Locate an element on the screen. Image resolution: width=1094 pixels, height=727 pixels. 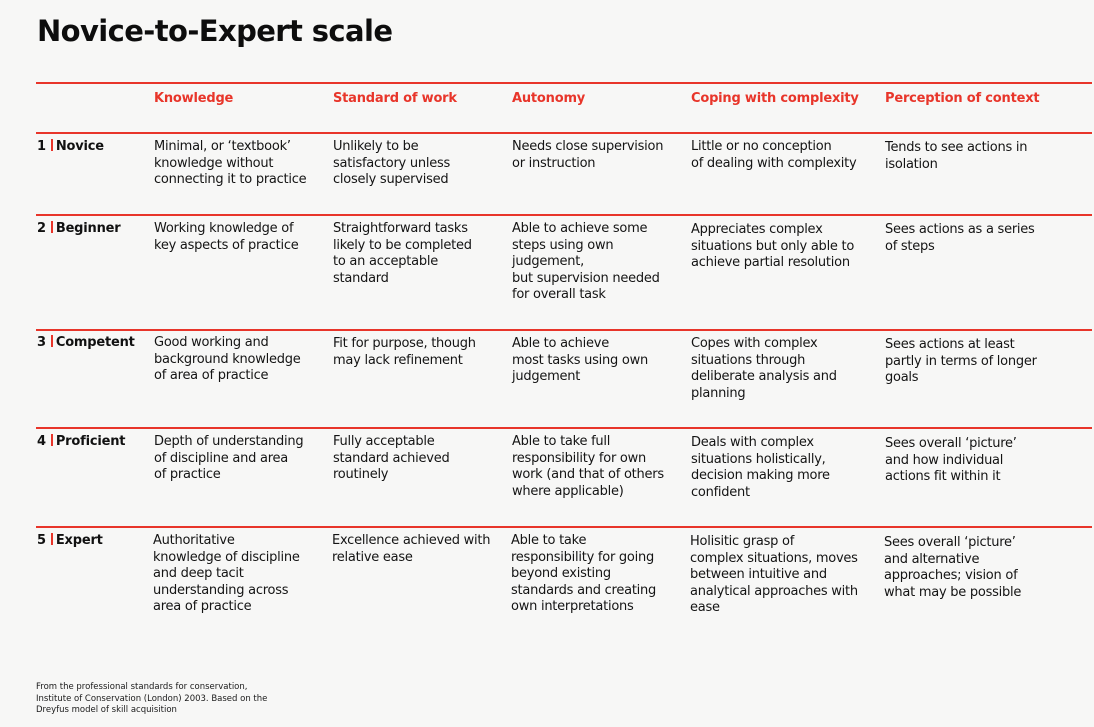
column-header-standard-of-work: Standard of work is located at coordinates (395, 98).